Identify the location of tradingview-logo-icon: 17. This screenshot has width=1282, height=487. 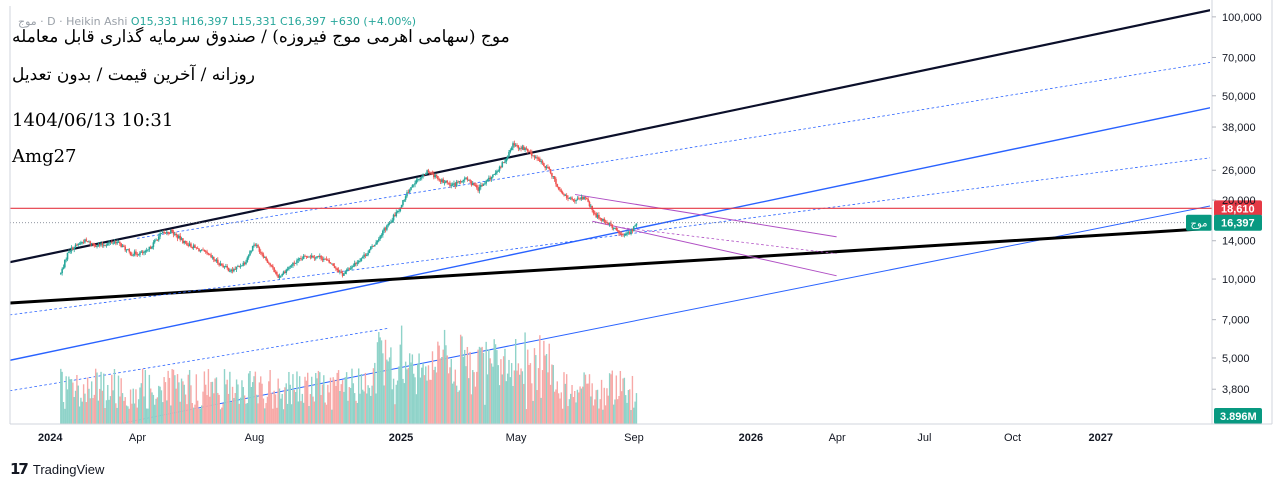
(19, 469).